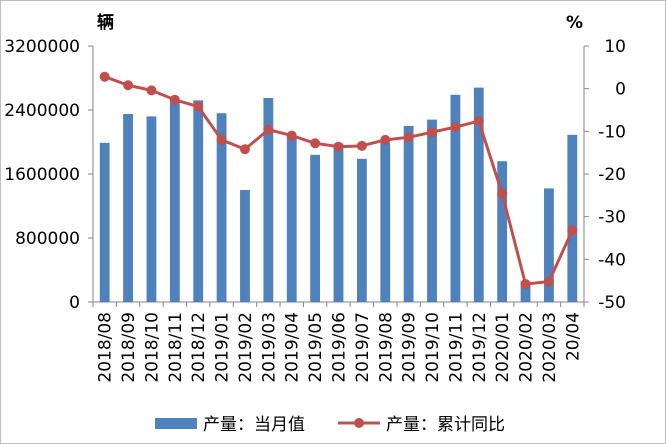 The width and height of the screenshot is (666, 444). Describe the element at coordinates (104, 222) in the screenshot. I see `bar-2018/08` at that location.